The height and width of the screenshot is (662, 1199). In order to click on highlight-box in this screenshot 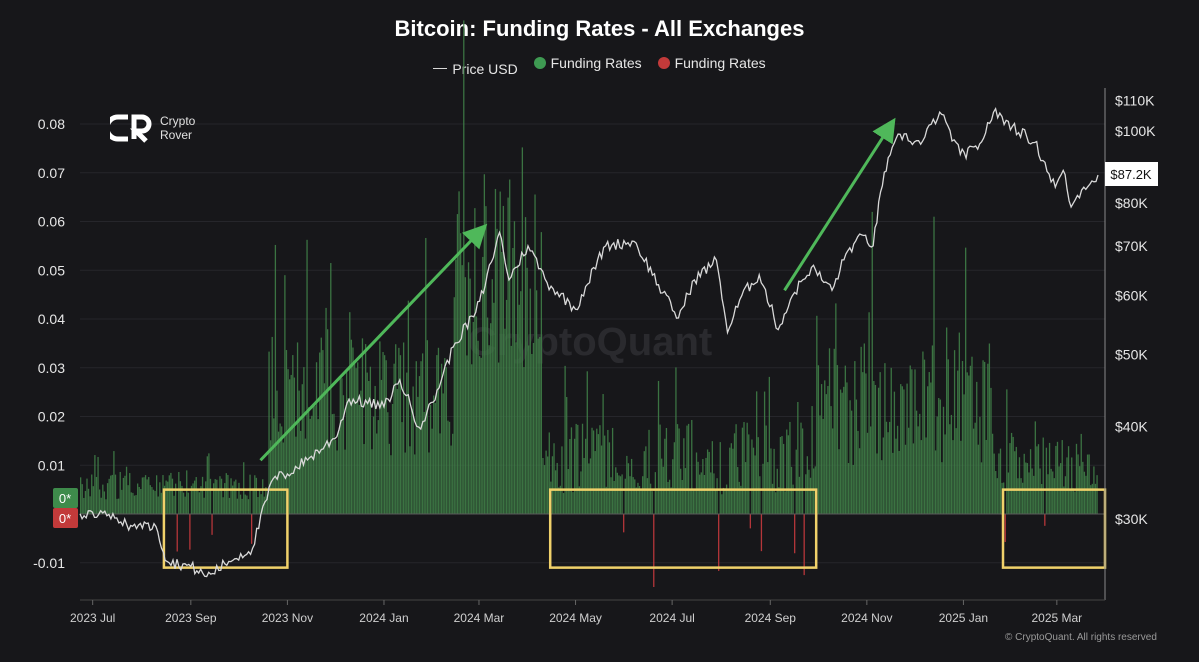, I will do `click(225, 528)`.